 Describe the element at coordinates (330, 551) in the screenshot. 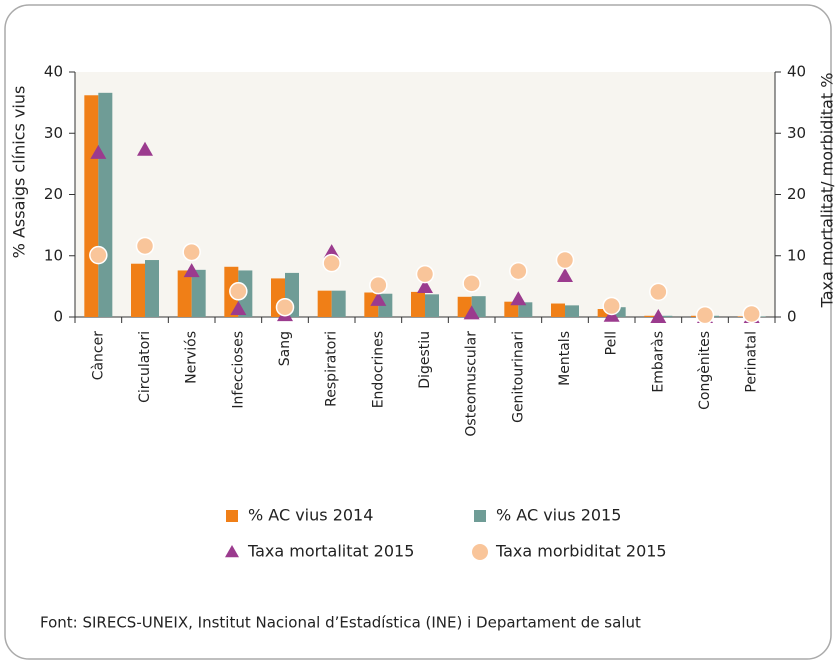

I see `legend-label: Taxa mortalitat 2015` at that location.